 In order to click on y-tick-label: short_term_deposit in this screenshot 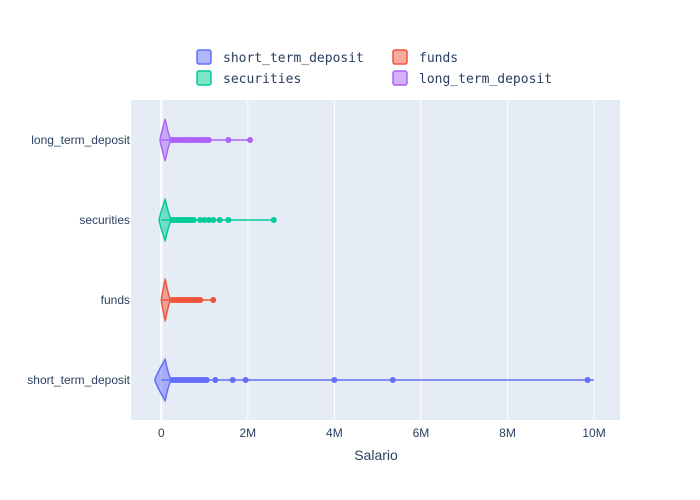, I will do `click(78, 380)`.